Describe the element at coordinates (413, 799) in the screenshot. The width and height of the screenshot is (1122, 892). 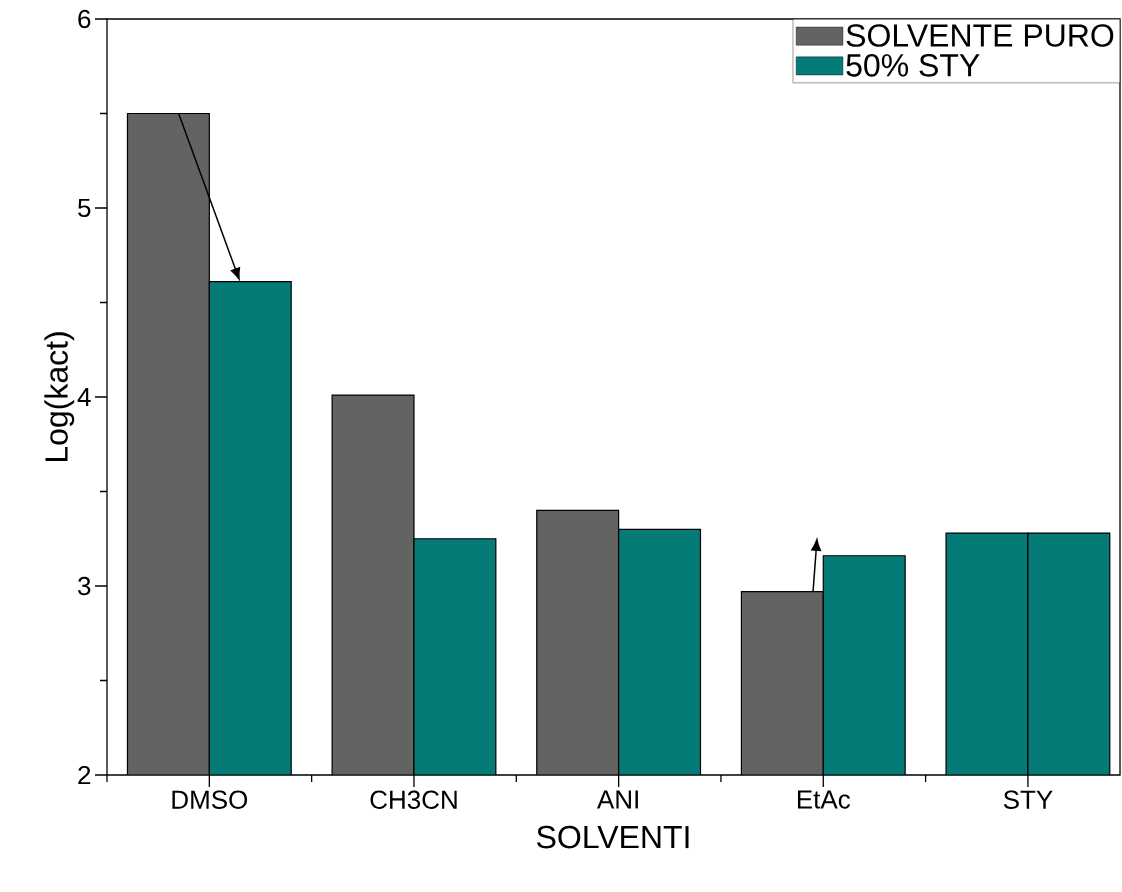
I see `x-tick-label: CH3CN` at that location.